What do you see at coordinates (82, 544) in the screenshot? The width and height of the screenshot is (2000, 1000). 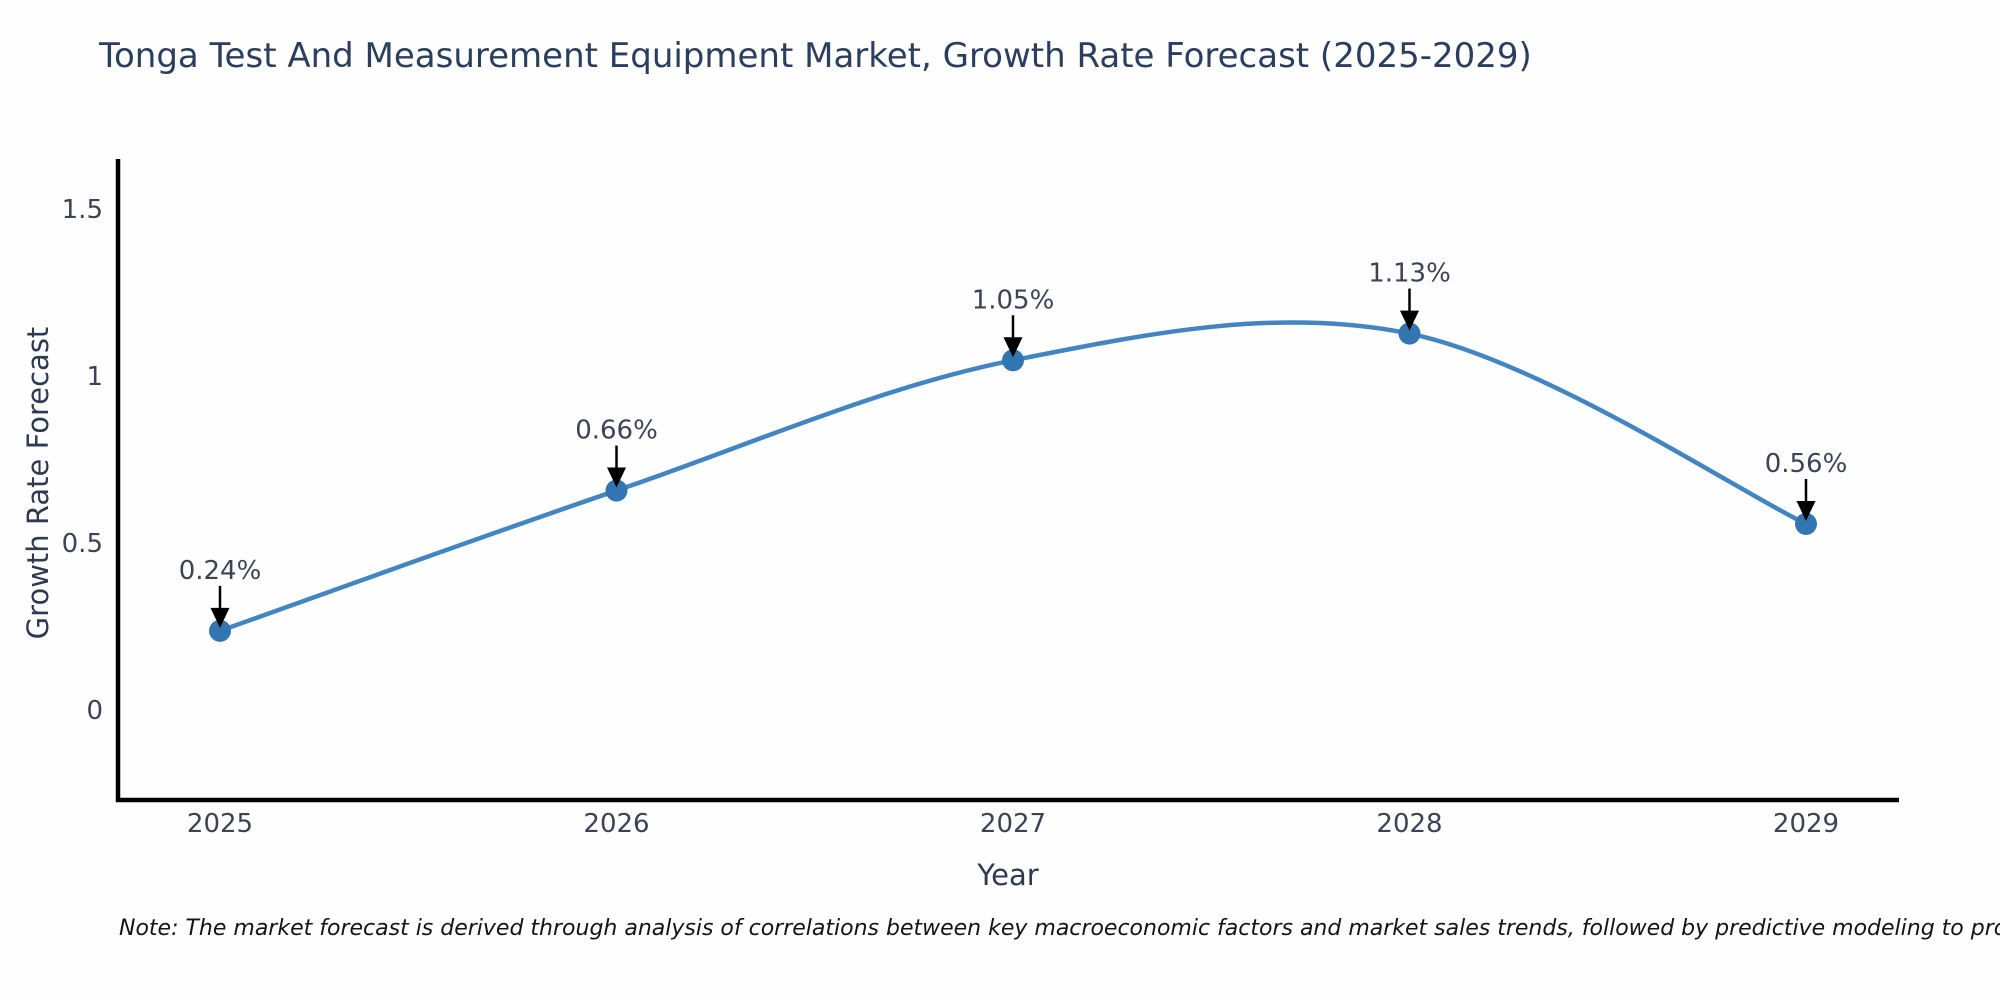 I see `y-tick-label-0.5: 0.5` at bounding box center [82, 544].